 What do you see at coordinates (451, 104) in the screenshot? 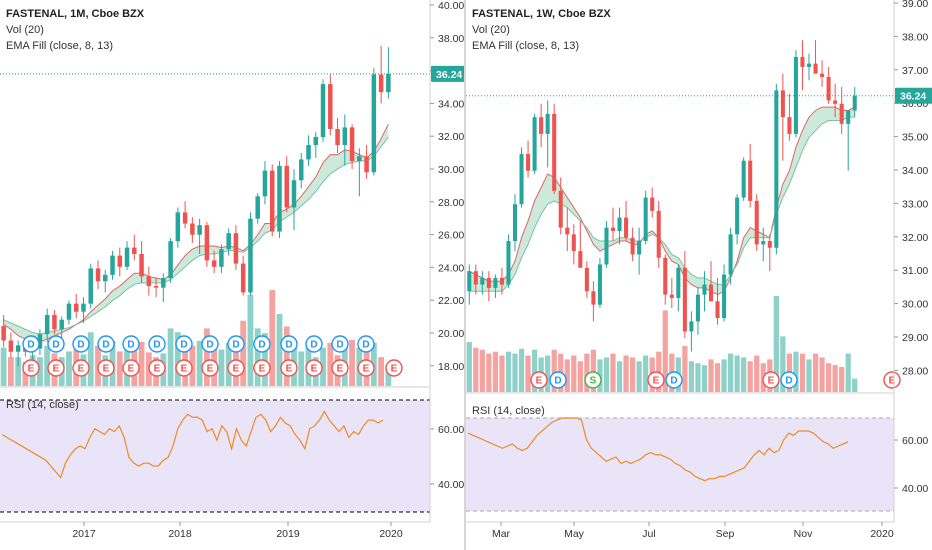
I see `price-tick-label: 34.00` at bounding box center [451, 104].